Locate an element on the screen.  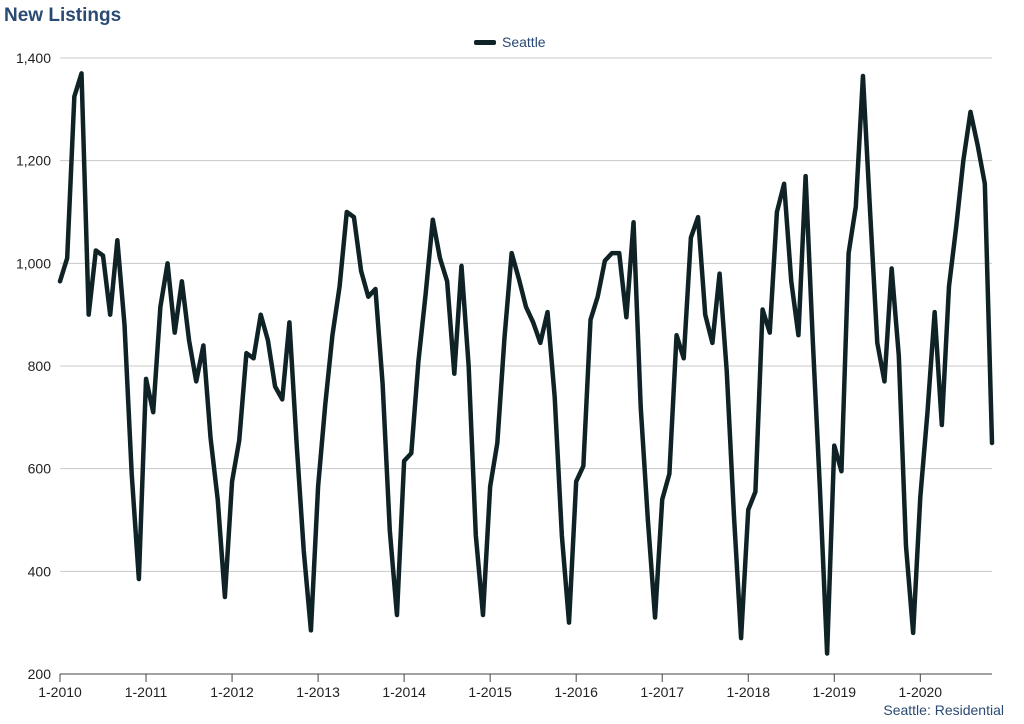
legend: Seattle is located at coordinates (510, 42).